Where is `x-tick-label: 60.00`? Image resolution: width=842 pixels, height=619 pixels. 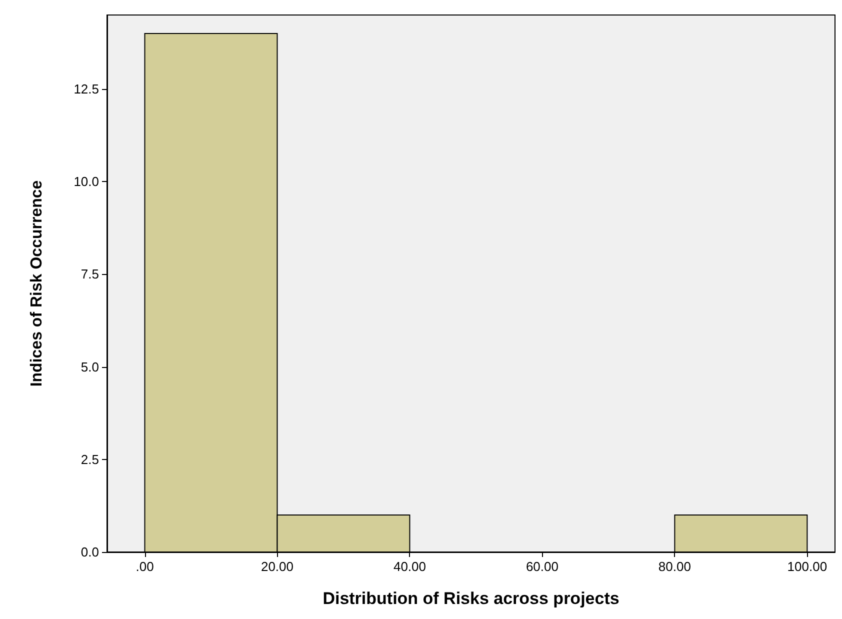 x-tick-label: 60.00 is located at coordinates (542, 566).